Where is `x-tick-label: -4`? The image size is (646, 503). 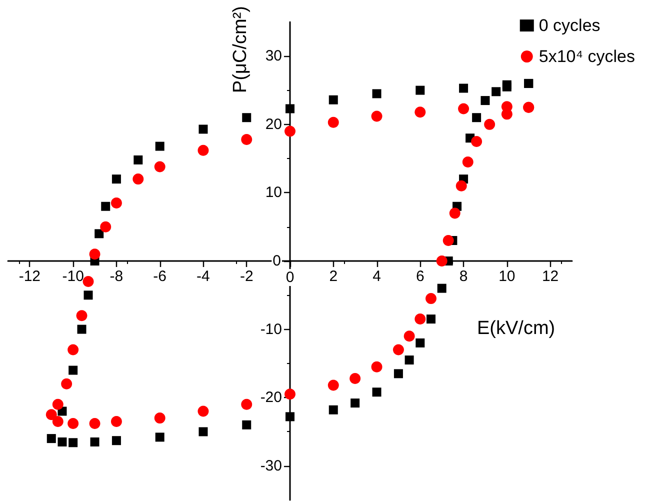
x-tick-label: -4 is located at coordinates (203, 276).